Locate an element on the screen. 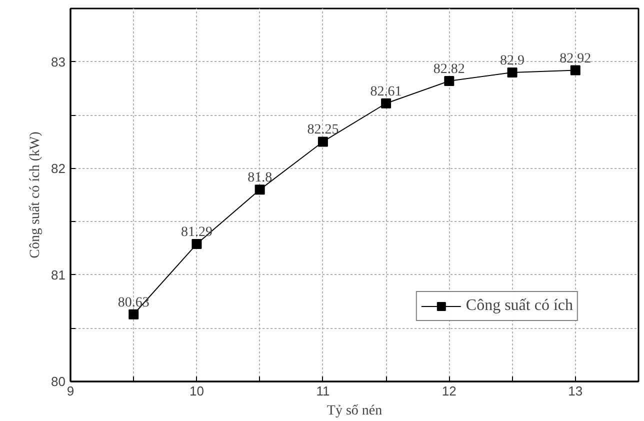 This screenshot has width=644, height=421. y-tick-label: 82 is located at coordinates (58, 168).